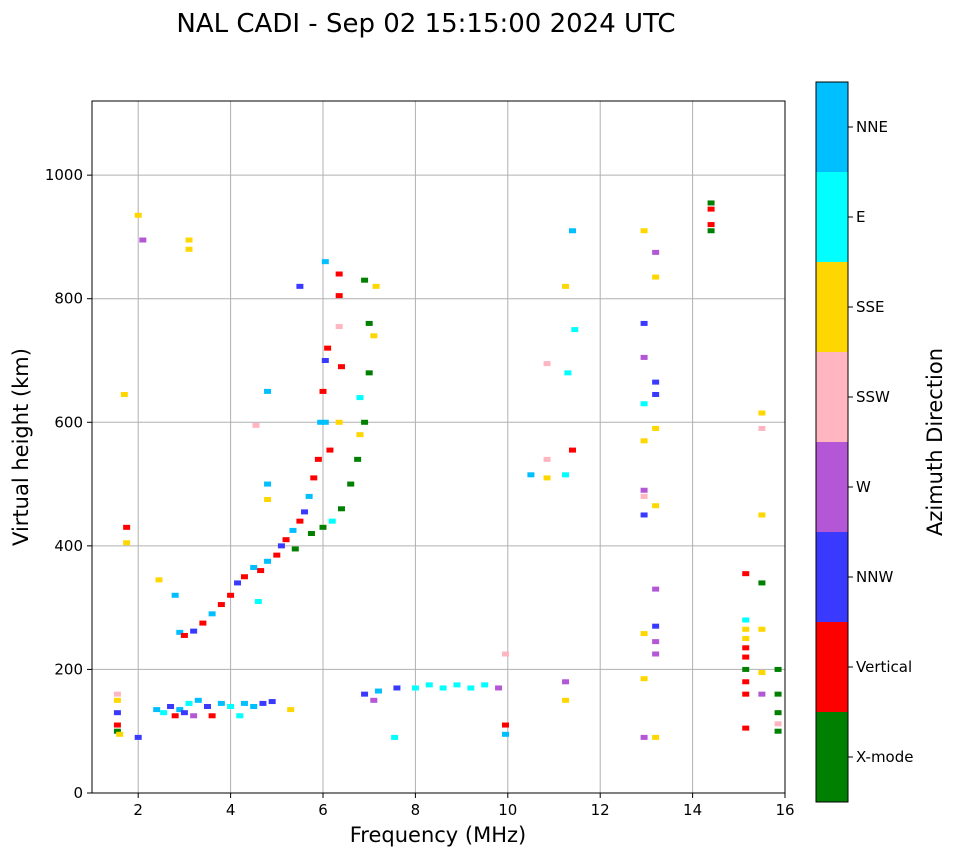 This screenshot has height=857, width=958. I want to click on y-tick-label: 600, so click(68, 422).